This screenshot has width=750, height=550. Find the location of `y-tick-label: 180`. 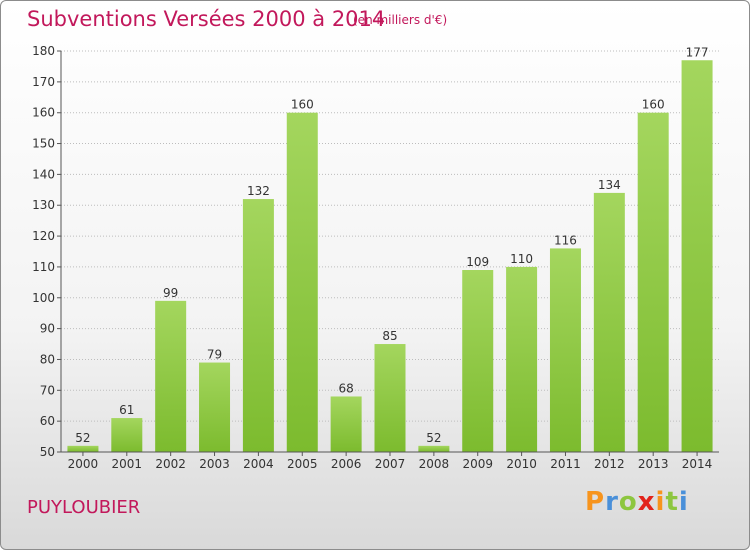

y-tick-label: 180 is located at coordinates (43, 51).